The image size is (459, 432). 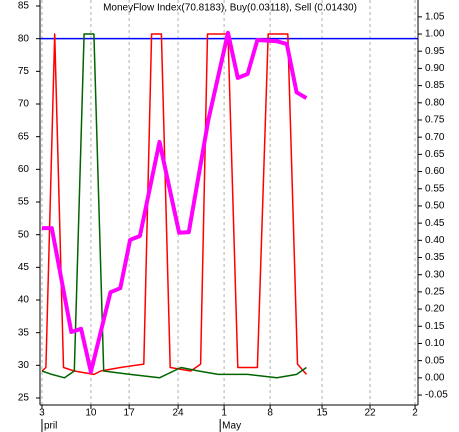 What do you see at coordinates (42, 413) in the screenshot?
I see `x-tick-label: 3` at bounding box center [42, 413].